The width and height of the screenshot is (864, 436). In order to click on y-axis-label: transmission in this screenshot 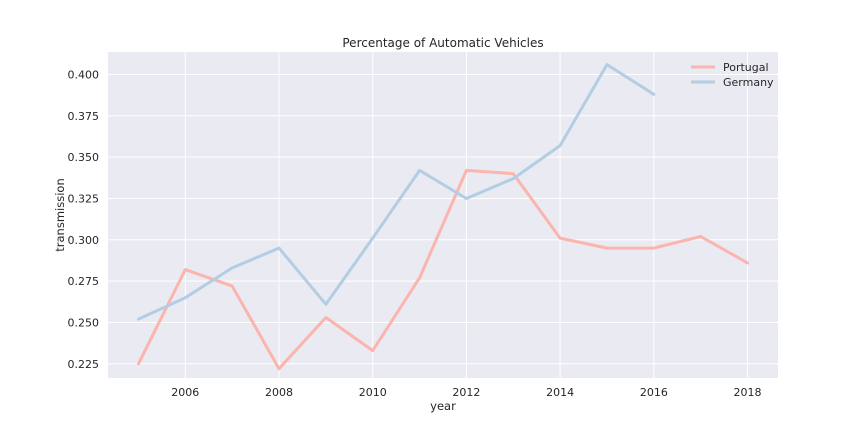, I will do `click(60, 214)`.